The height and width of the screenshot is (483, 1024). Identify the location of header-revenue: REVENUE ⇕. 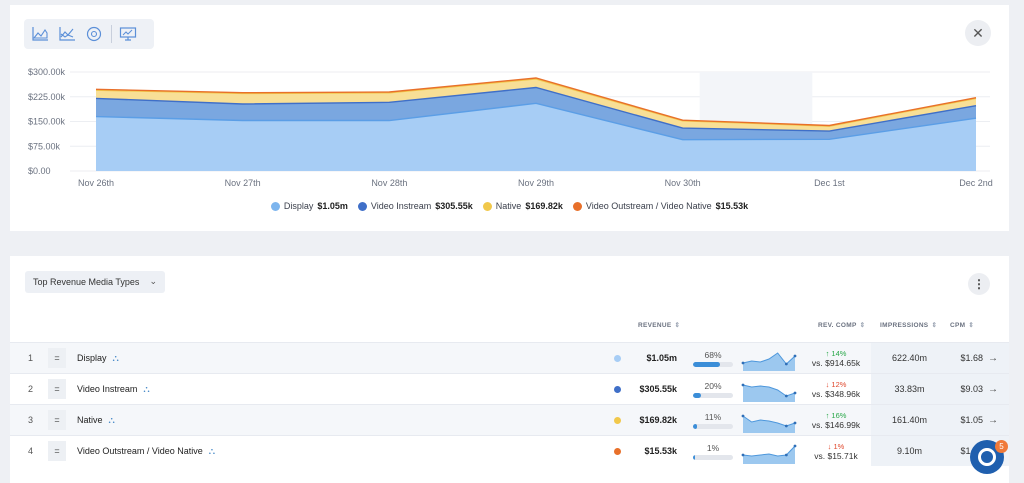
(659, 325).